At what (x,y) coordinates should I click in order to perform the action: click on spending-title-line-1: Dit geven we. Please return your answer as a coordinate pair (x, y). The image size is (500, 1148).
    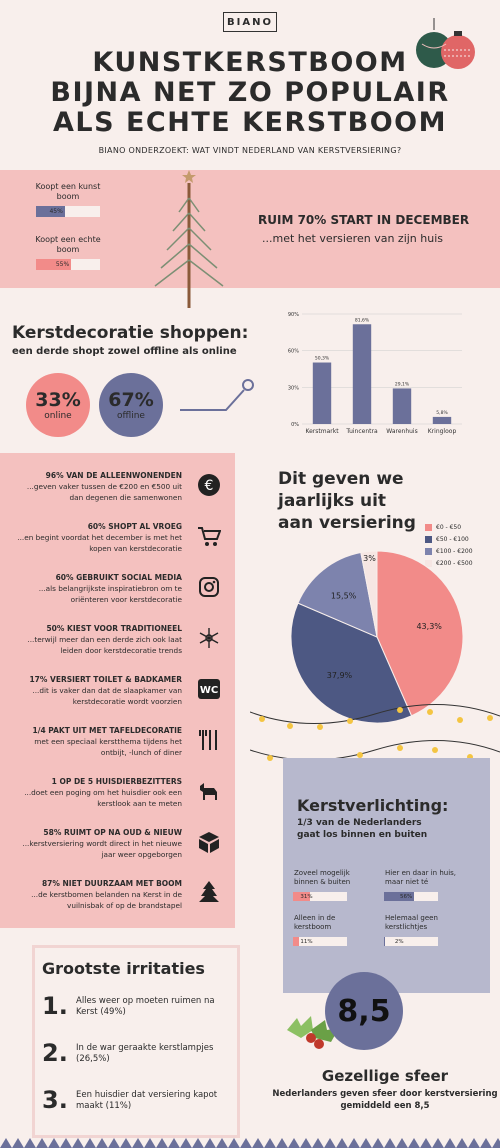
    Looking at the image, I should click on (341, 479).